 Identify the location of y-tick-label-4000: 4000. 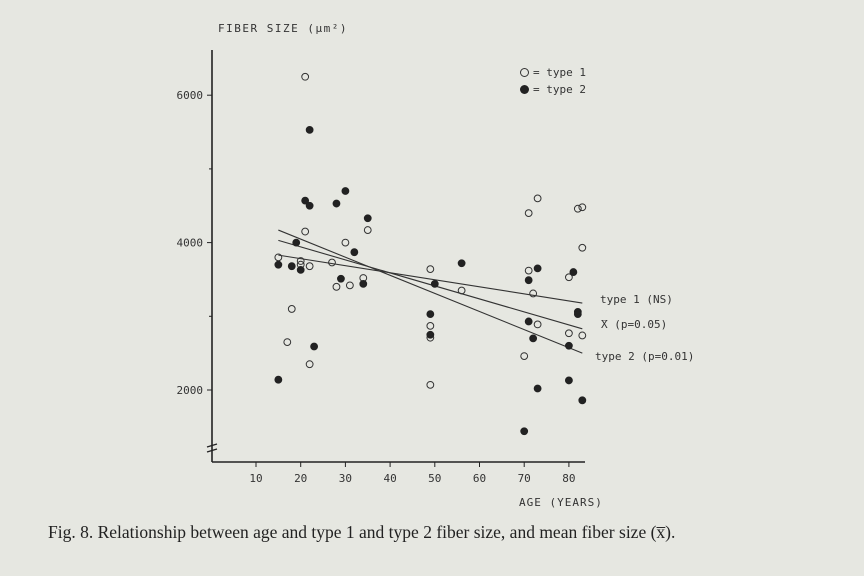
(190, 243).